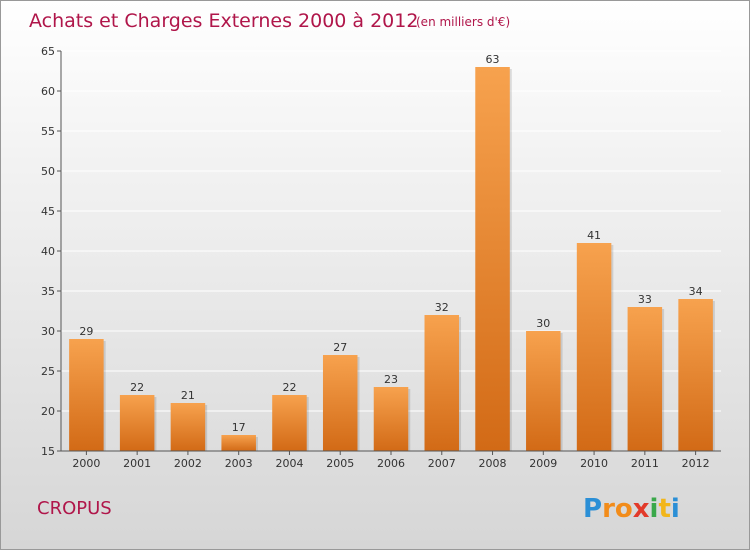  Describe the element at coordinates (86, 331) in the screenshot. I see `value-label: 29` at that location.